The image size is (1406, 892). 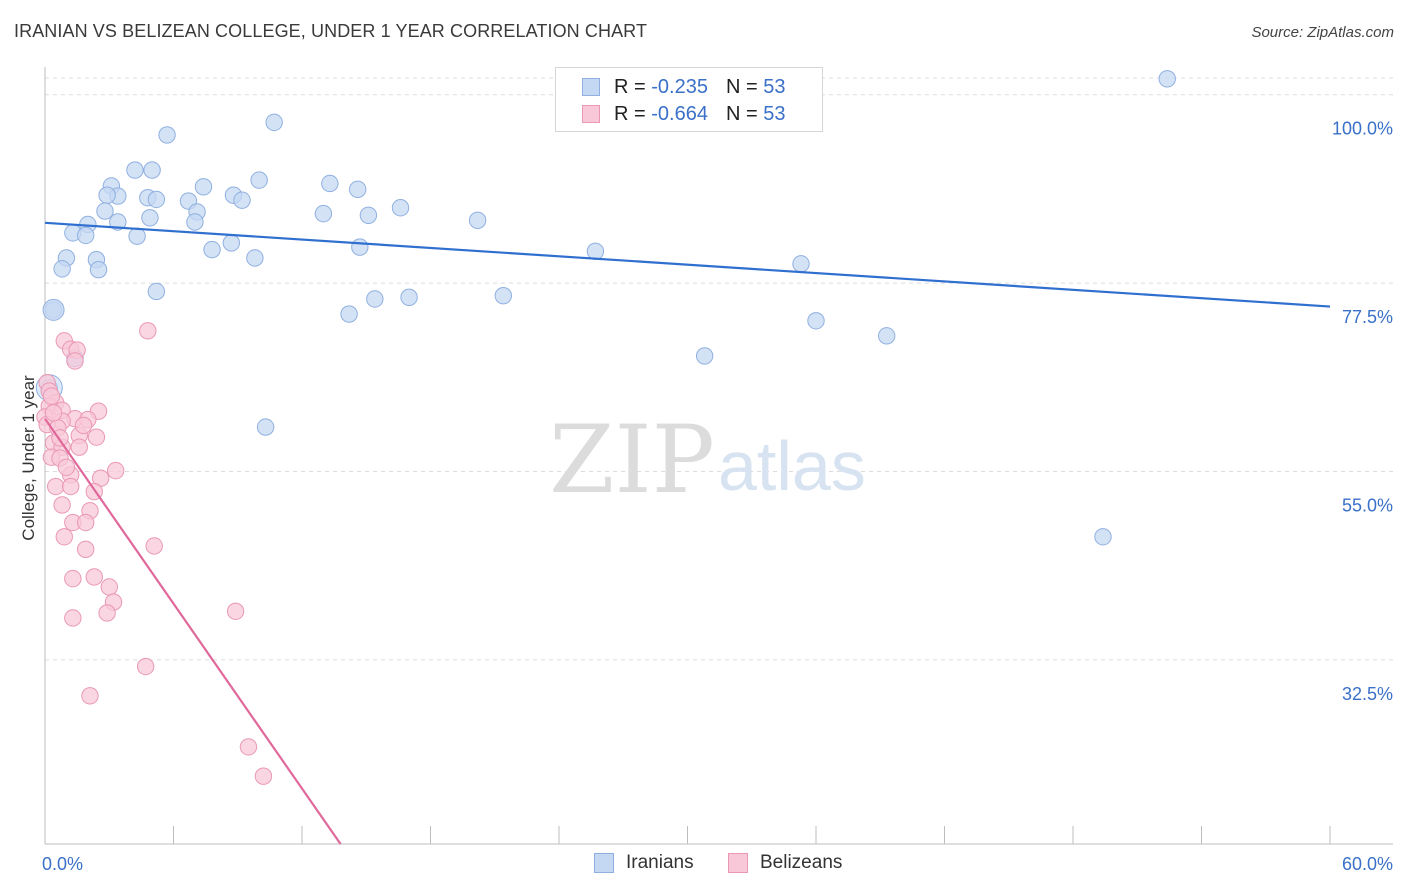 I want to click on legend-r-value: -0.664, so click(x=679, y=113).